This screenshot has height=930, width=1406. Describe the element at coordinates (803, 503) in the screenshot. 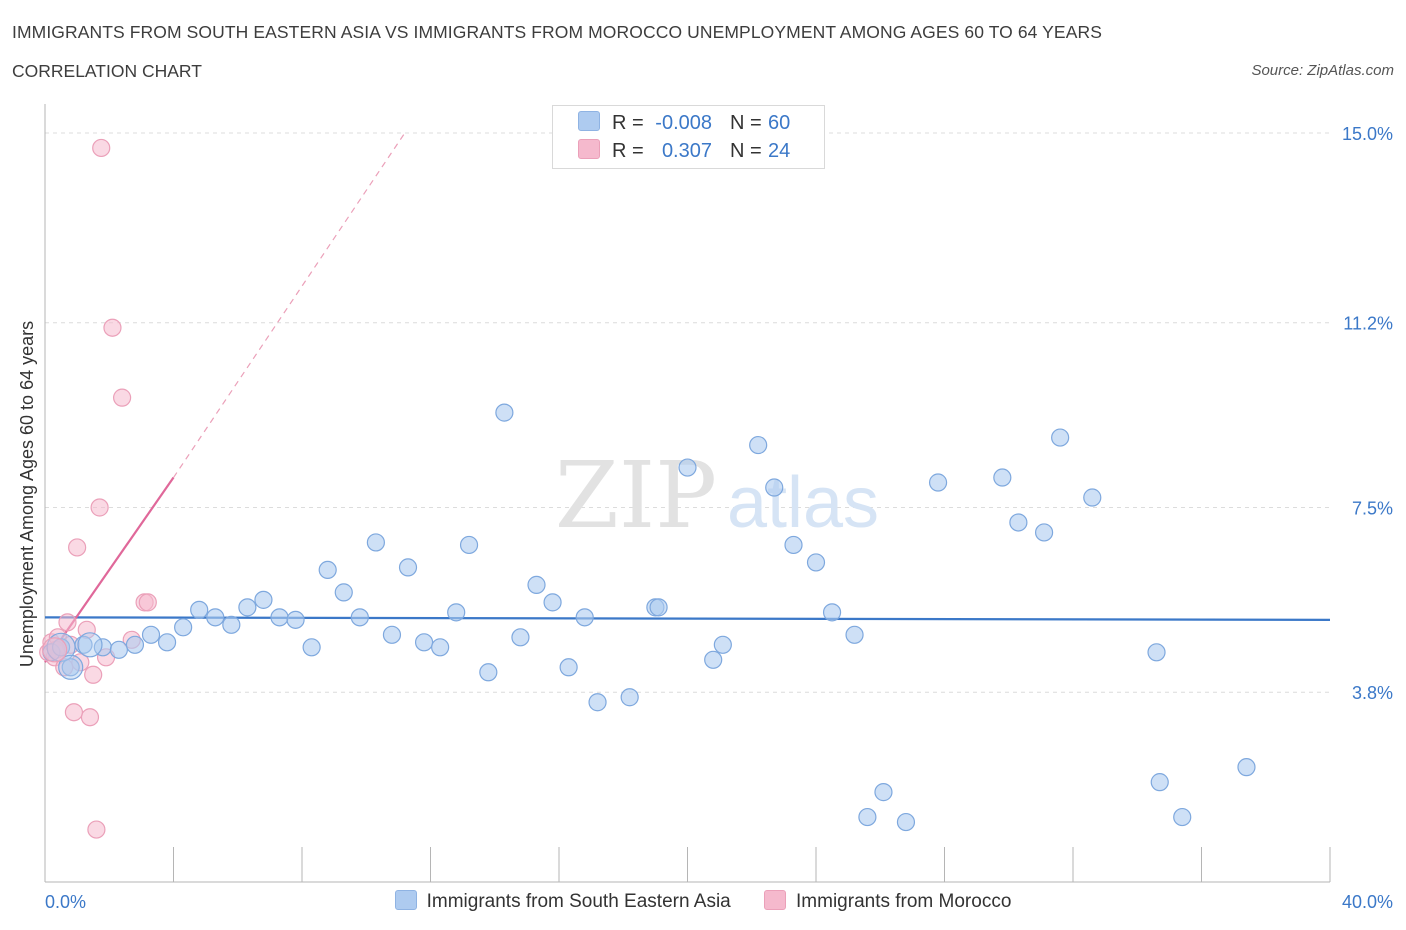

I see `watermark-atlas: atlas` at that location.